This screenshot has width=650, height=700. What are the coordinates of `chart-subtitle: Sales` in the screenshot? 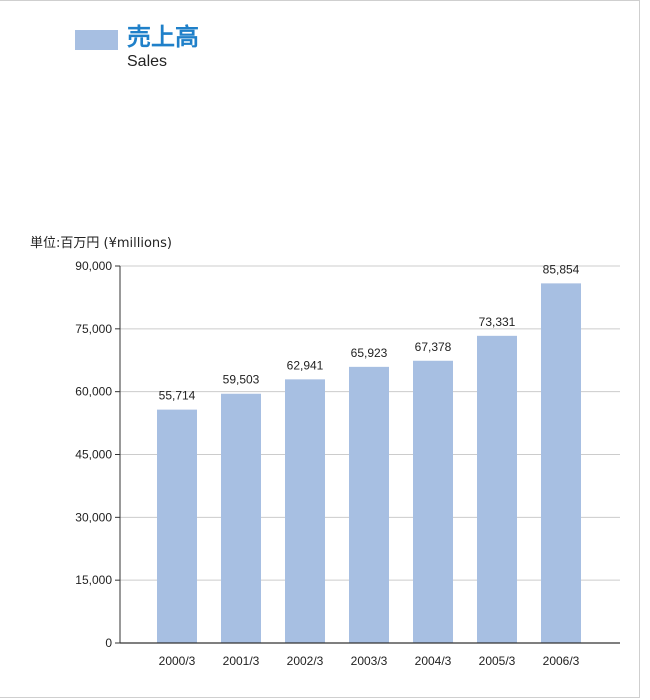 It's located at (147, 61).